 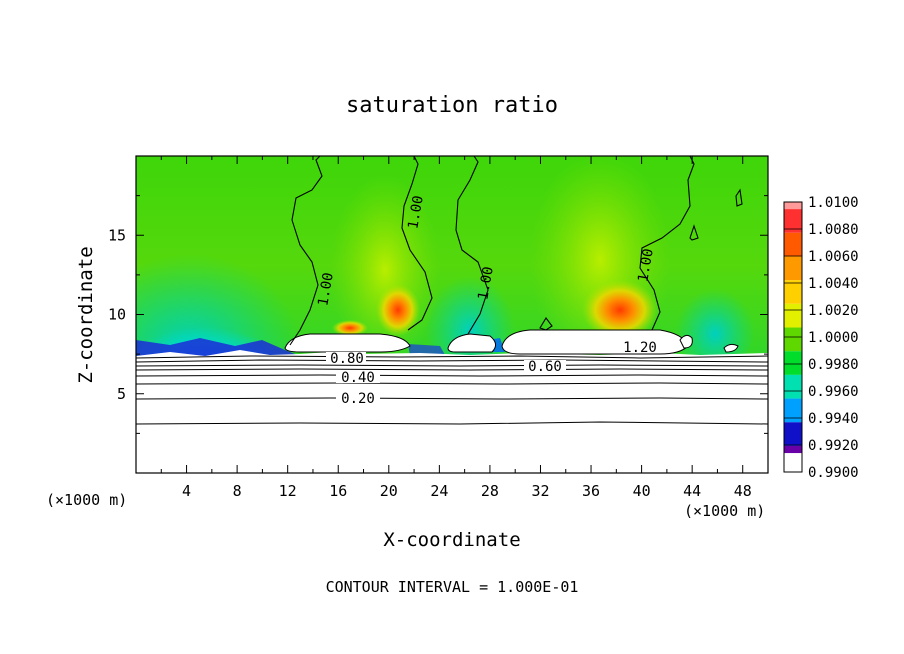 What do you see at coordinates (121, 394) in the screenshot?
I see `y-tick-label: 5` at bounding box center [121, 394].